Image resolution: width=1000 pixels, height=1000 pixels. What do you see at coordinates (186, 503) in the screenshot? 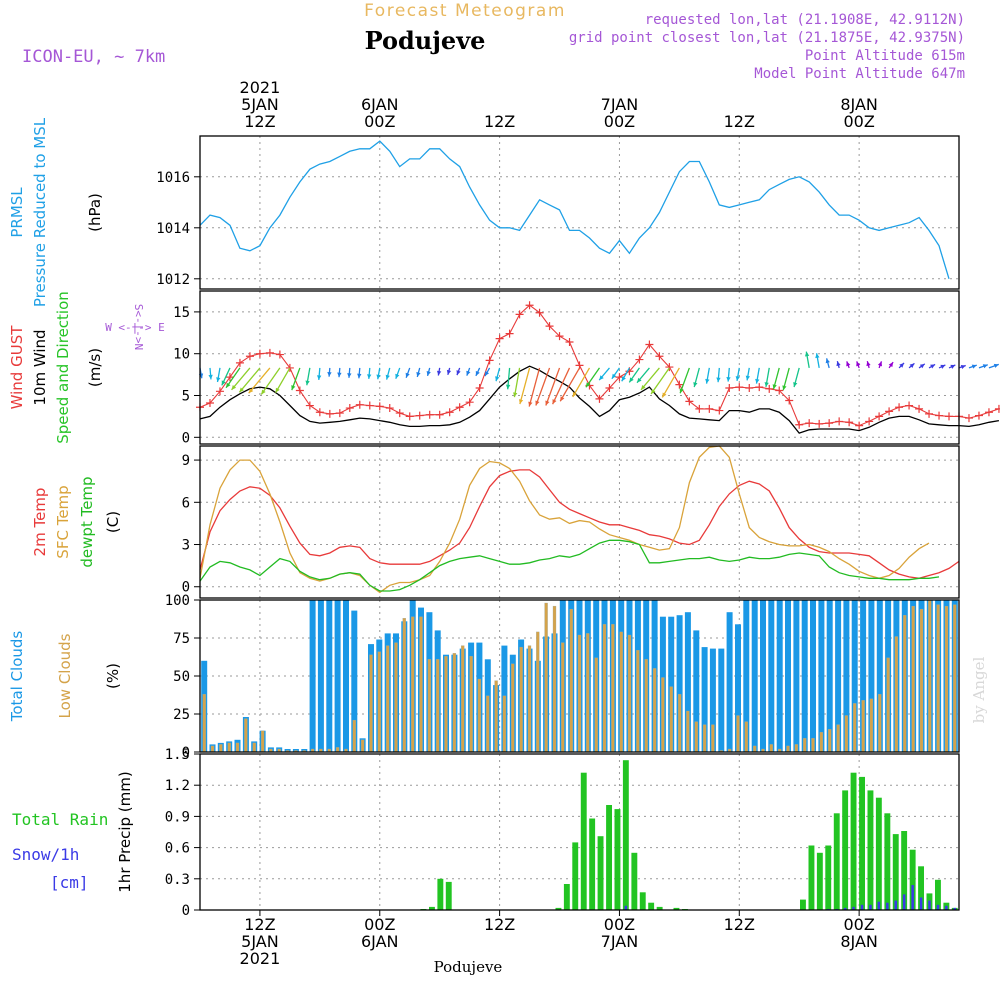
I see `y-tick-label: 6` at bounding box center [186, 503].